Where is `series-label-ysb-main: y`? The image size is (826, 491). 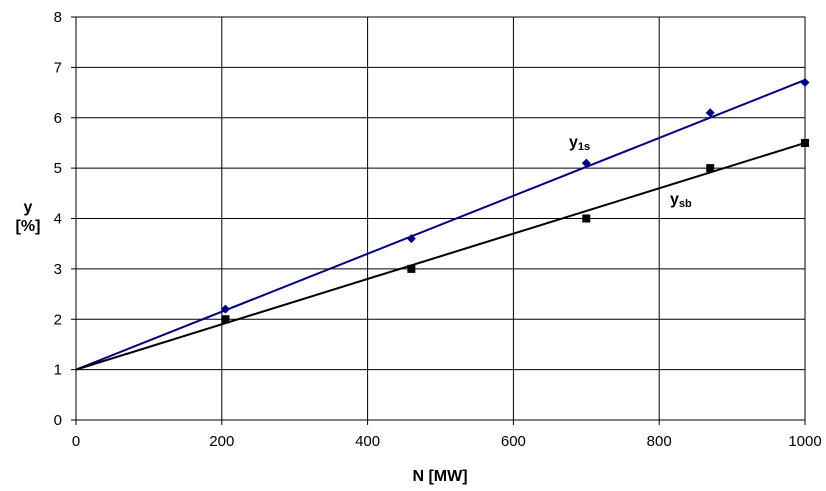
series-label-ysb-main: y is located at coordinates (674, 199).